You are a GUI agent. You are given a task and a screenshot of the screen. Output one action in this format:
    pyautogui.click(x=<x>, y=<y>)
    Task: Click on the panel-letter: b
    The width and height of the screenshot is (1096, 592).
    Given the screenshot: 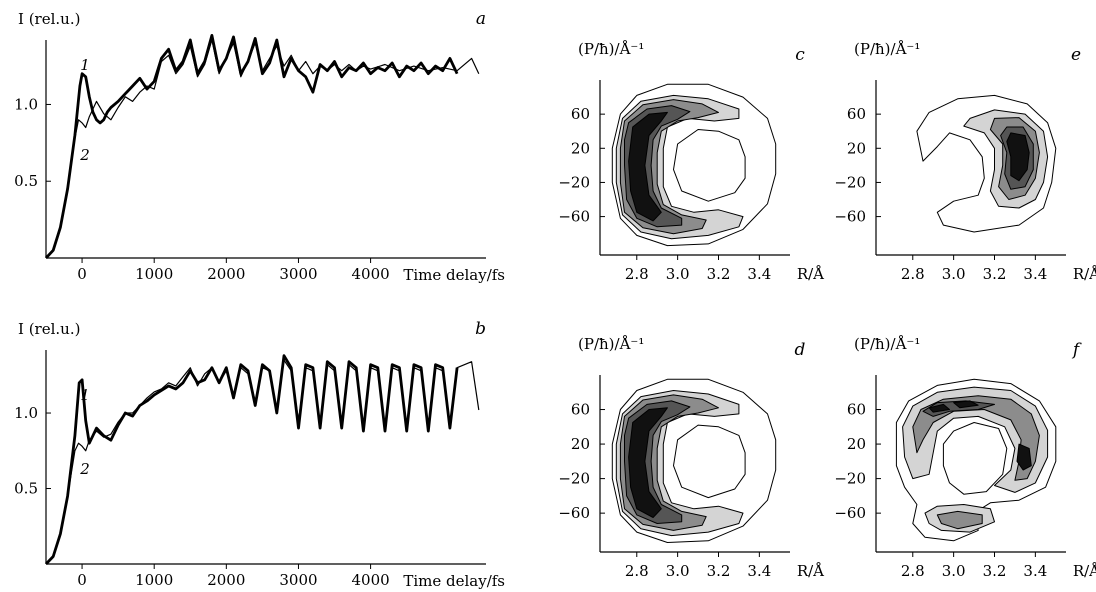 What is the action you would take?
    pyautogui.click(x=480, y=329)
    